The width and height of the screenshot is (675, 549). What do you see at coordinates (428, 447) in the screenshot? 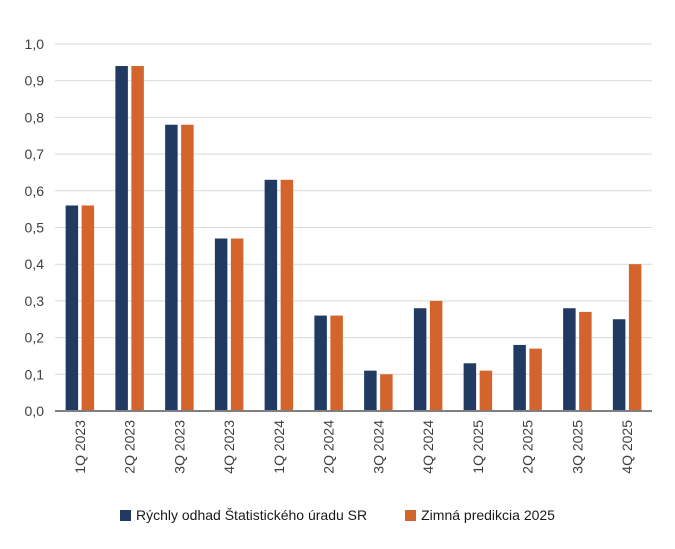
I see `x-axis-category-label: 4Q 2024` at bounding box center [428, 447].